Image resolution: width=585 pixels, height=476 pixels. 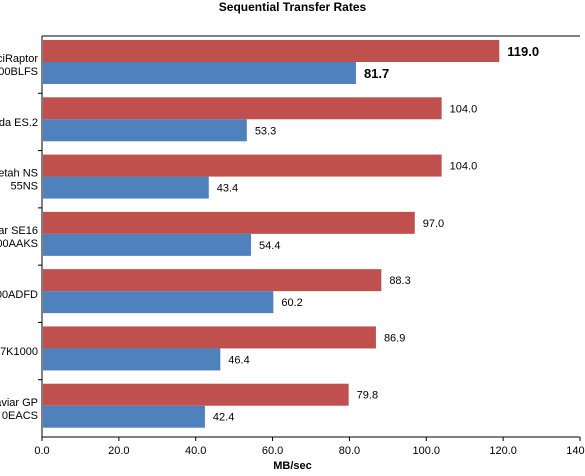 What do you see at coordinates (24, 187) in the screenshot?
I see `category-label: 55NS` at bounding box center [24, 187].